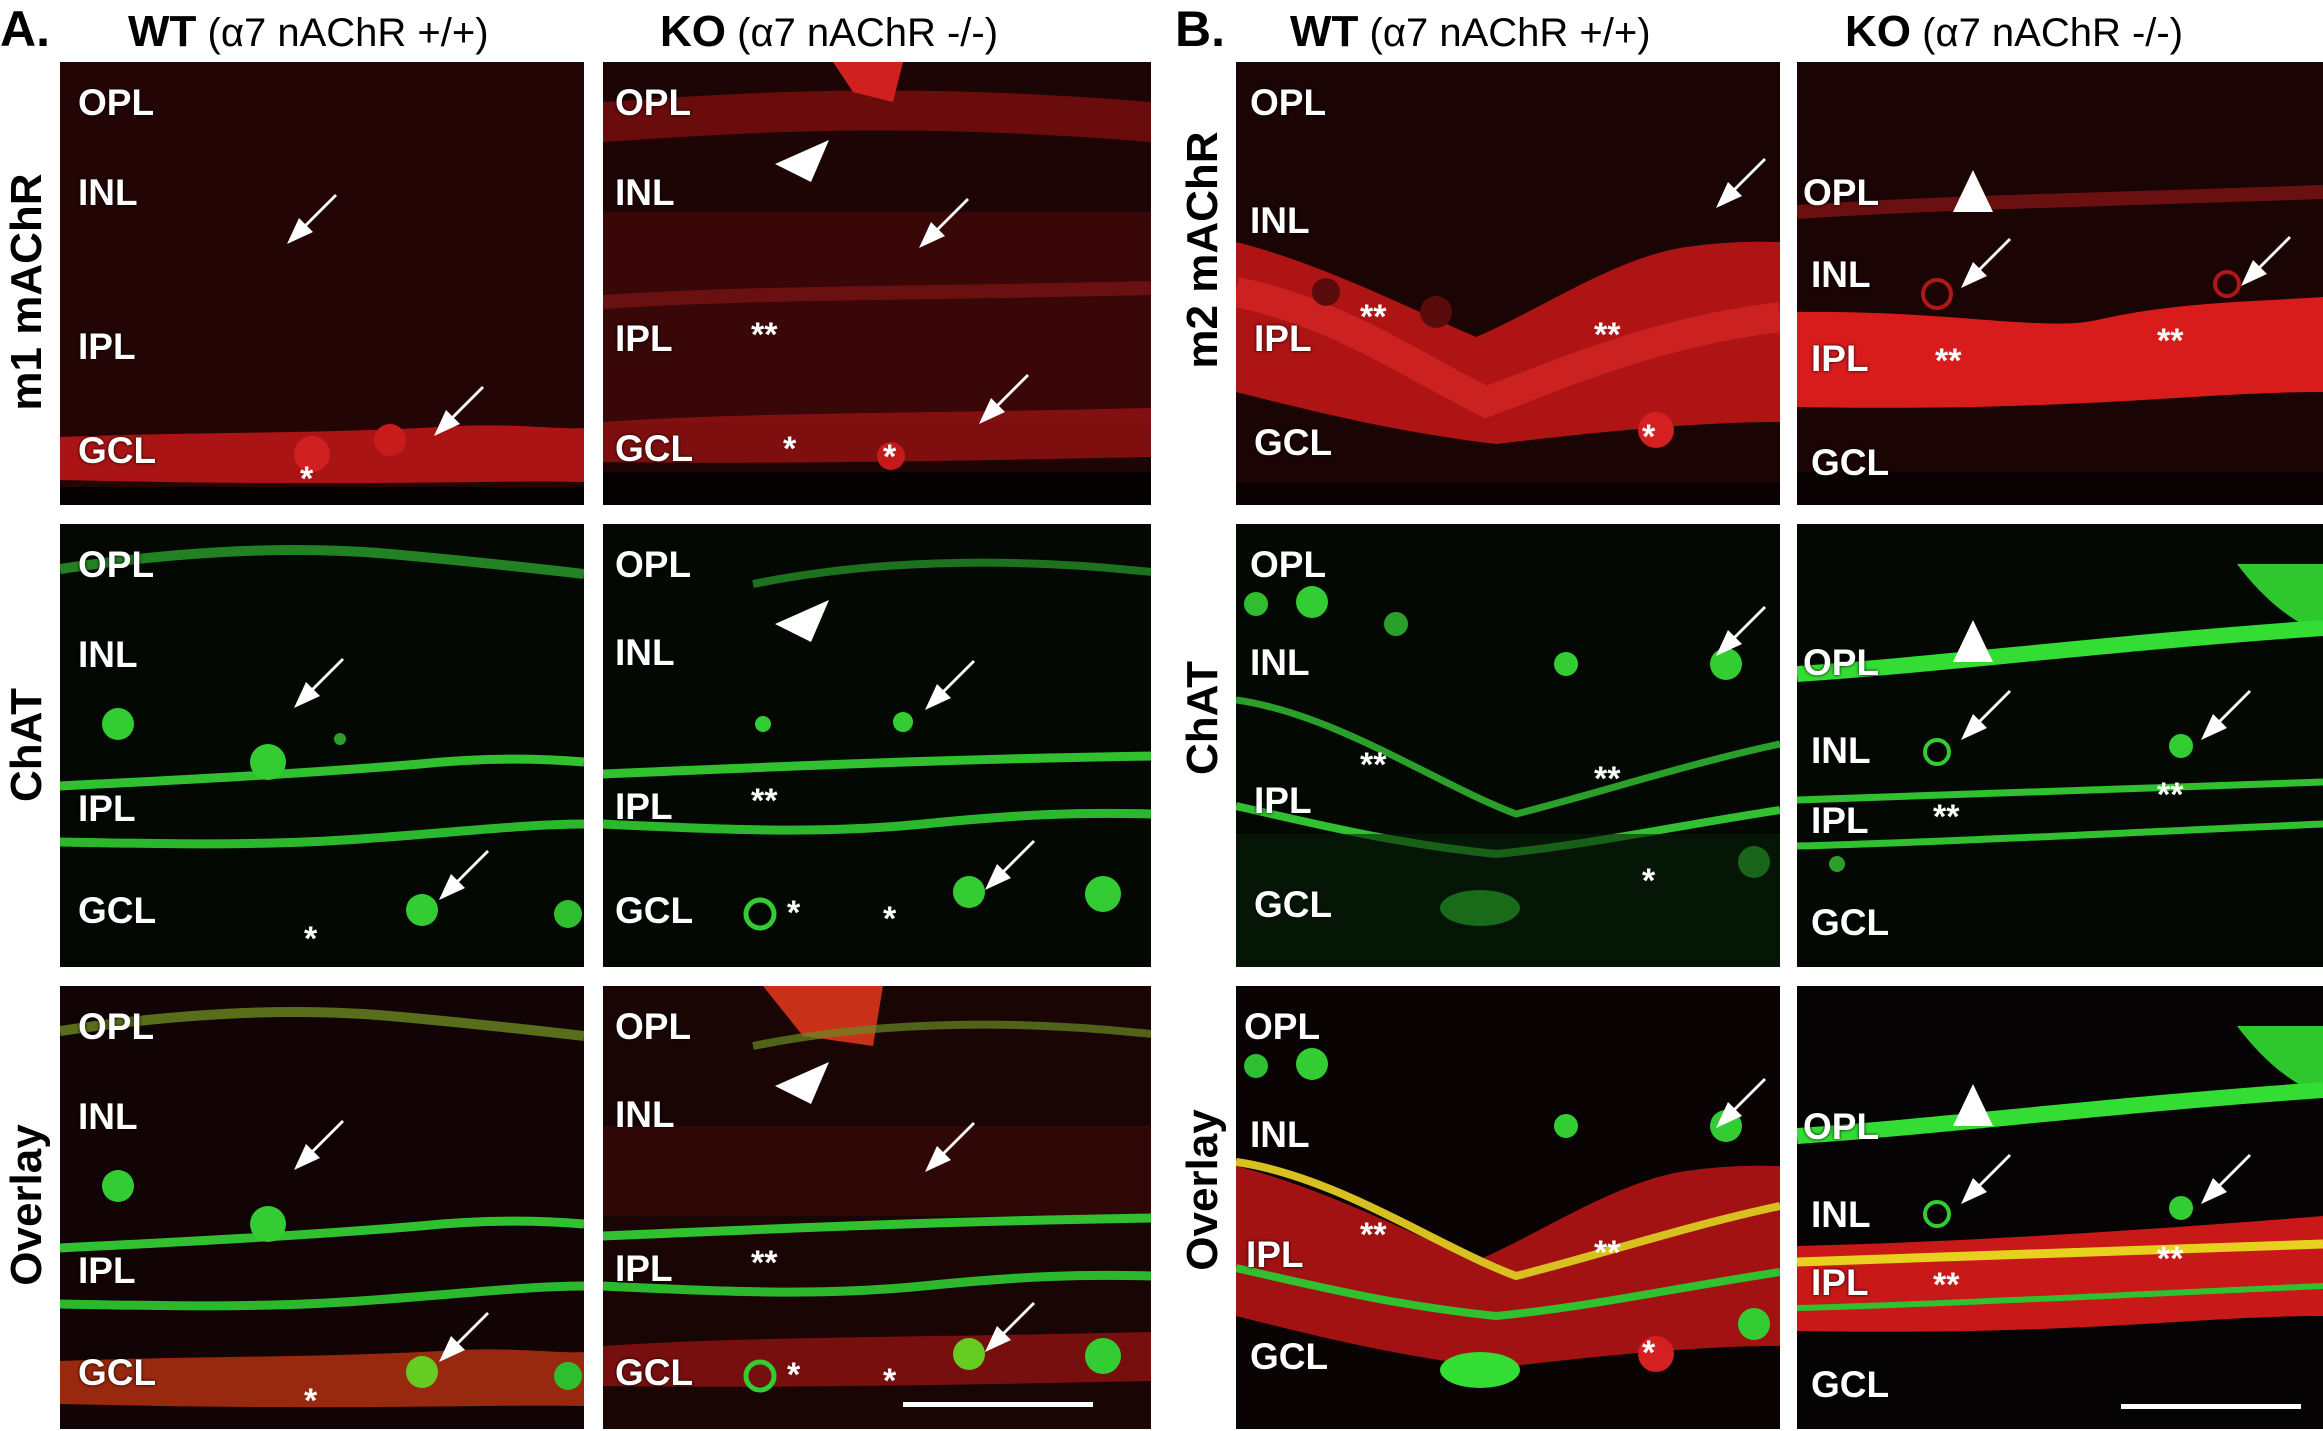  What do you see at coordinates (693, 31) in the screenshot?
I see `genotype-label: KO` at bounding box center [693, 31].